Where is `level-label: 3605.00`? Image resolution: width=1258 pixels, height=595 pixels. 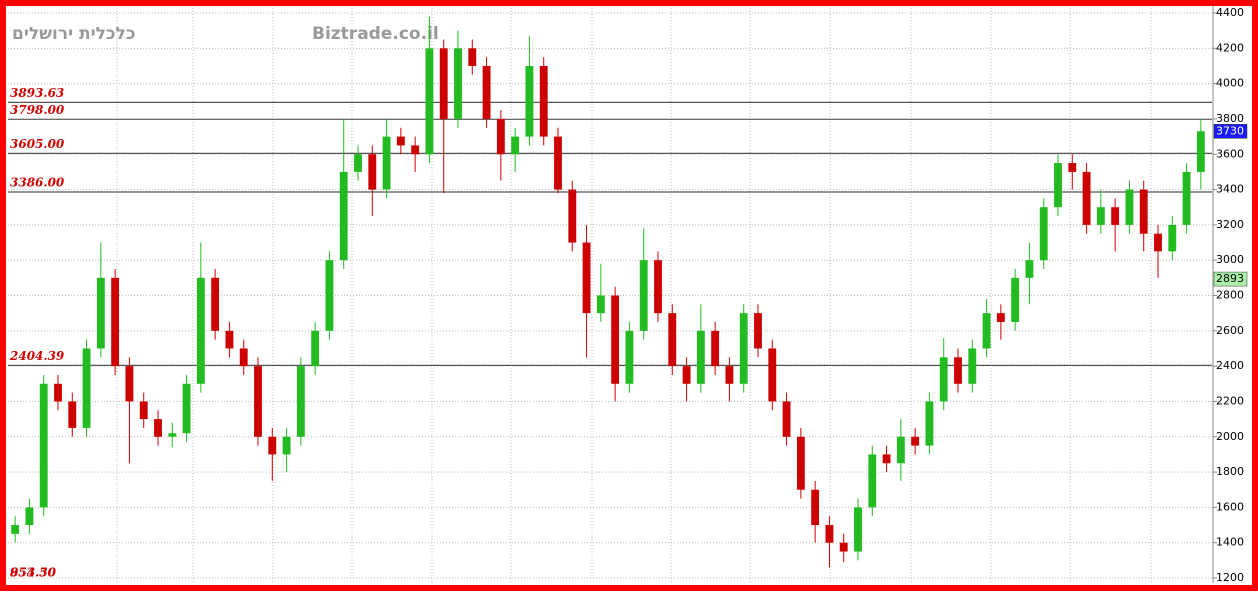 level-label: 3605.00 is located at coordinates (37, 144).